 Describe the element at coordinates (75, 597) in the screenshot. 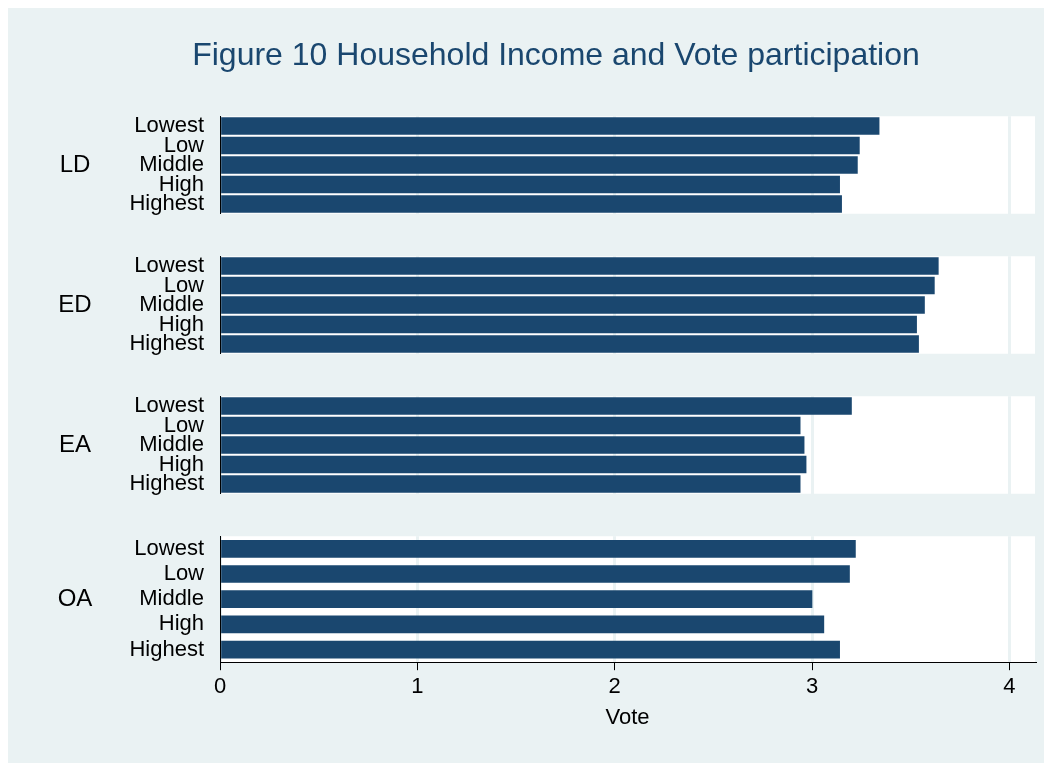

I see `y-axis-title: OA` at that location.